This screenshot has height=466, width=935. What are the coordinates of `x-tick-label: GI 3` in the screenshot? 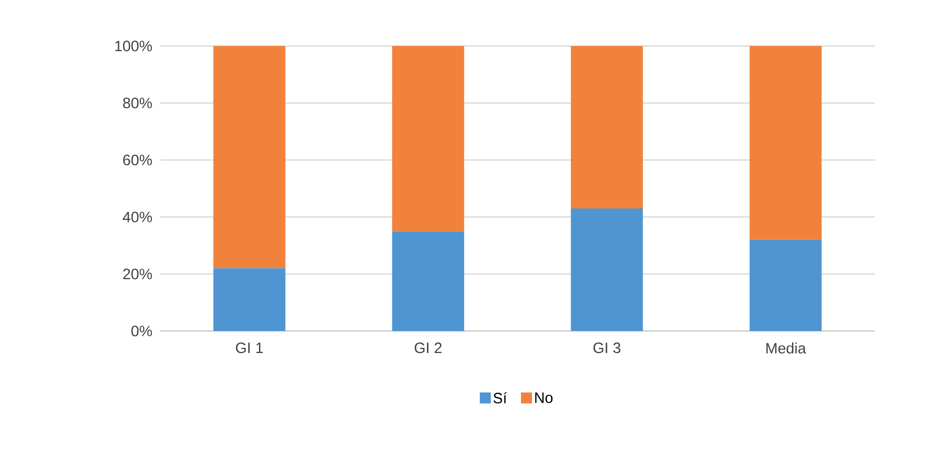 It's located at (606, 348).